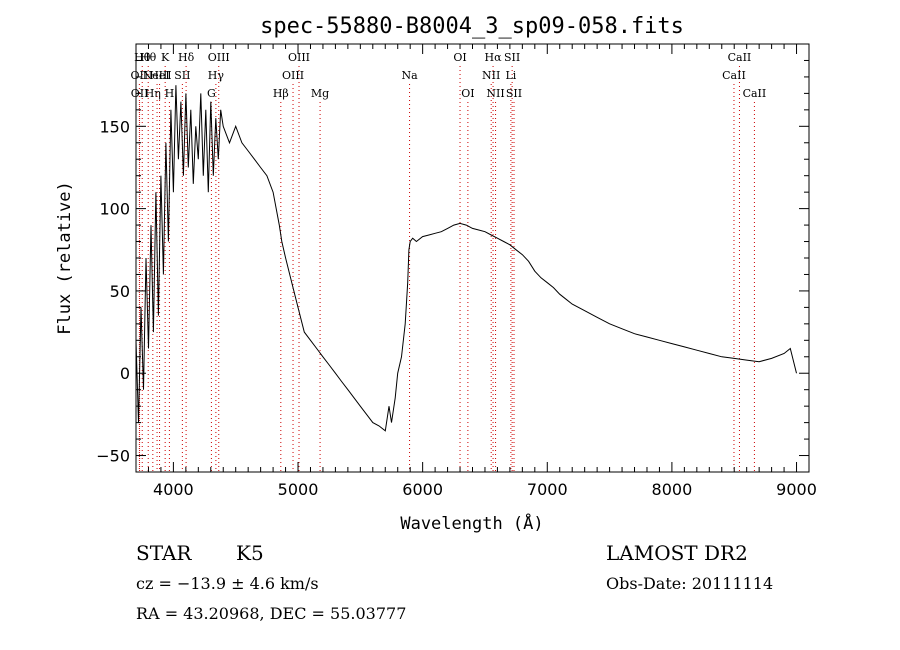 The width and height of the screenshot is (900, 650). Describe the element at coordinates (298, 489) in the screenshot. I see `x-tick-label-5000: 5000` at that location.